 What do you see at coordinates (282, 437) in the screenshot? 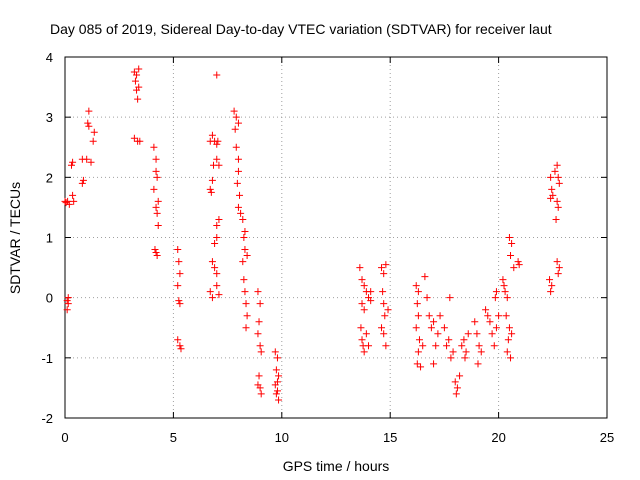
I see `x-tick-label: 10` at bounding box center [282, 437].